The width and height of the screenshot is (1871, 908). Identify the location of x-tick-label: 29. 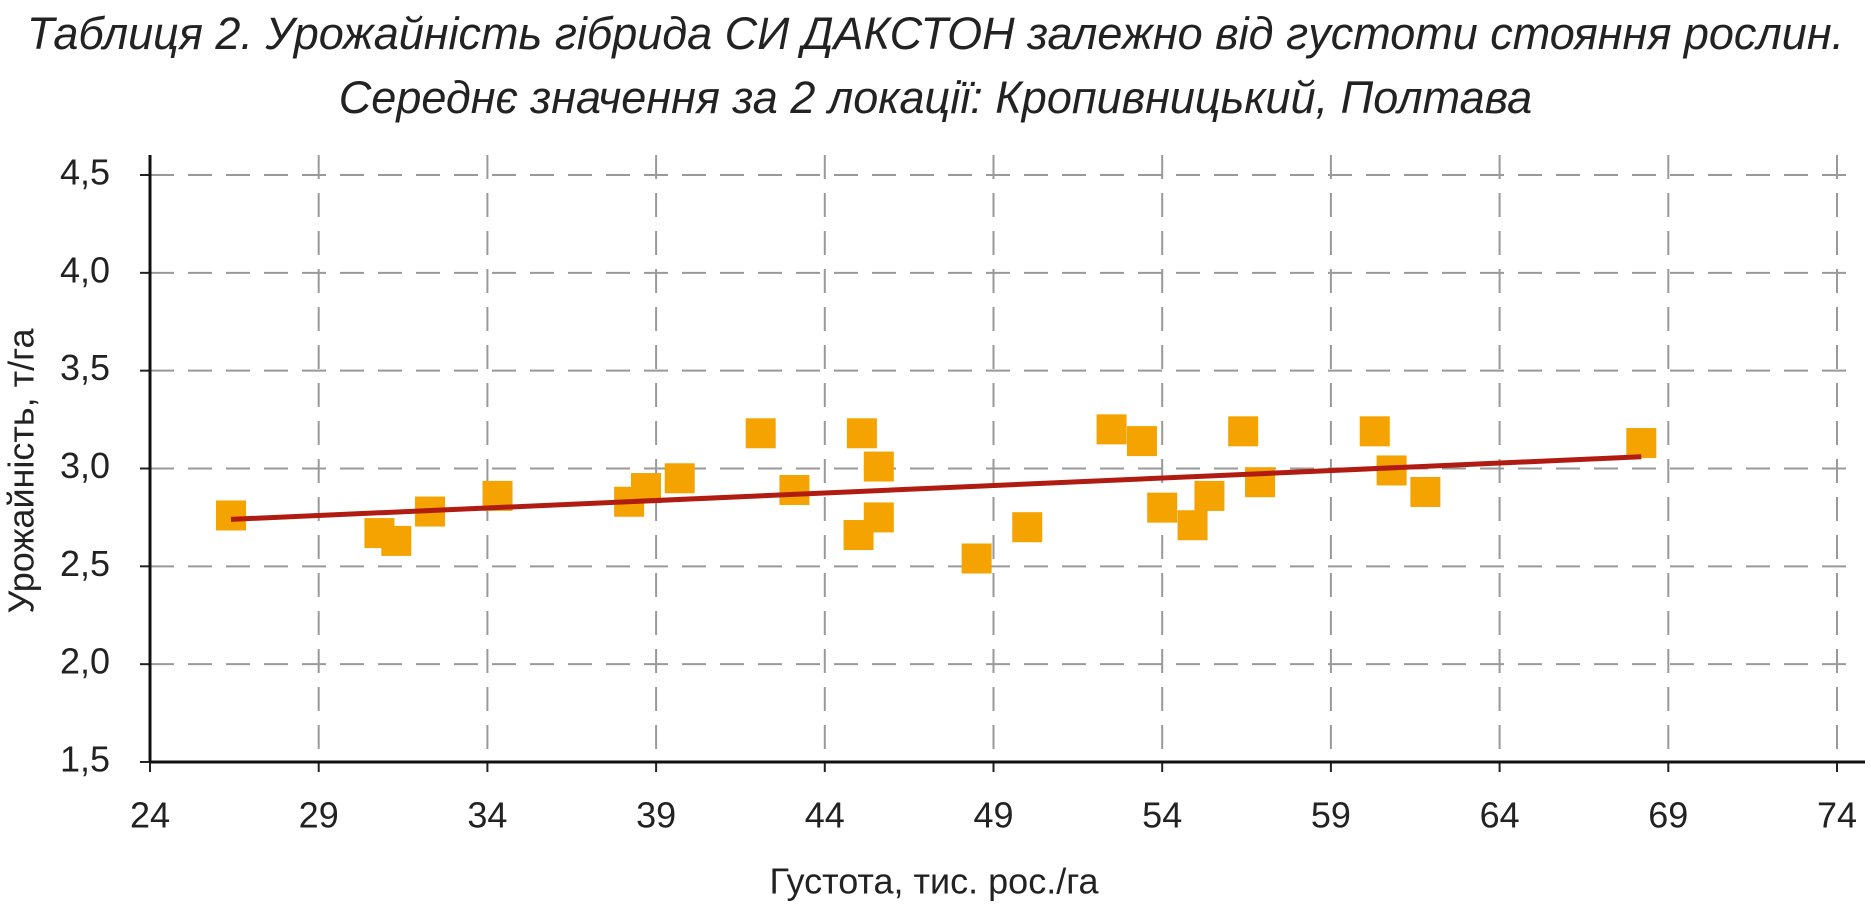
(319, 815).